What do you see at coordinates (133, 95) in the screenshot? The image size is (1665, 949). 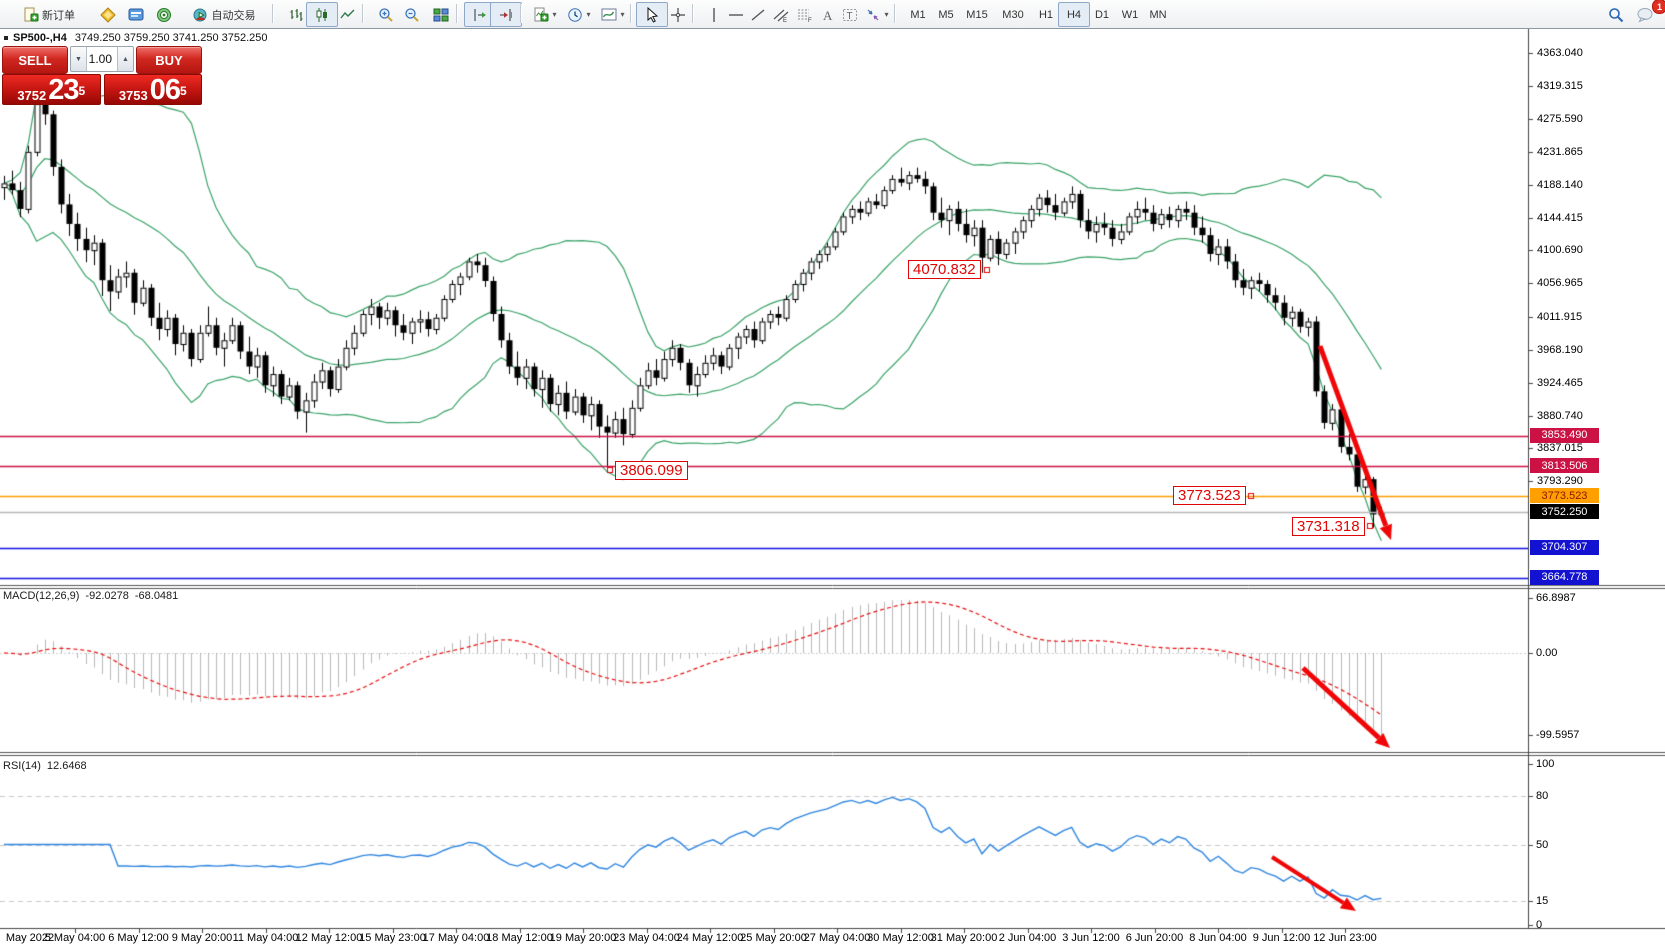 I see `buy-price-small: 3753` at bounding box center [133, 95].